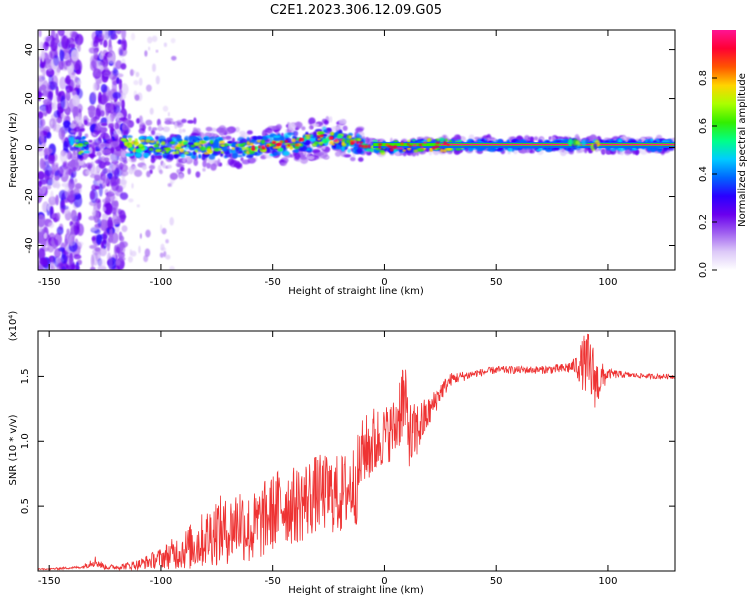 Image resolution: width=750 pixels, height=604 pixels. I want to click on spectrogram-x-tick-label: -100, so click(161, 282).